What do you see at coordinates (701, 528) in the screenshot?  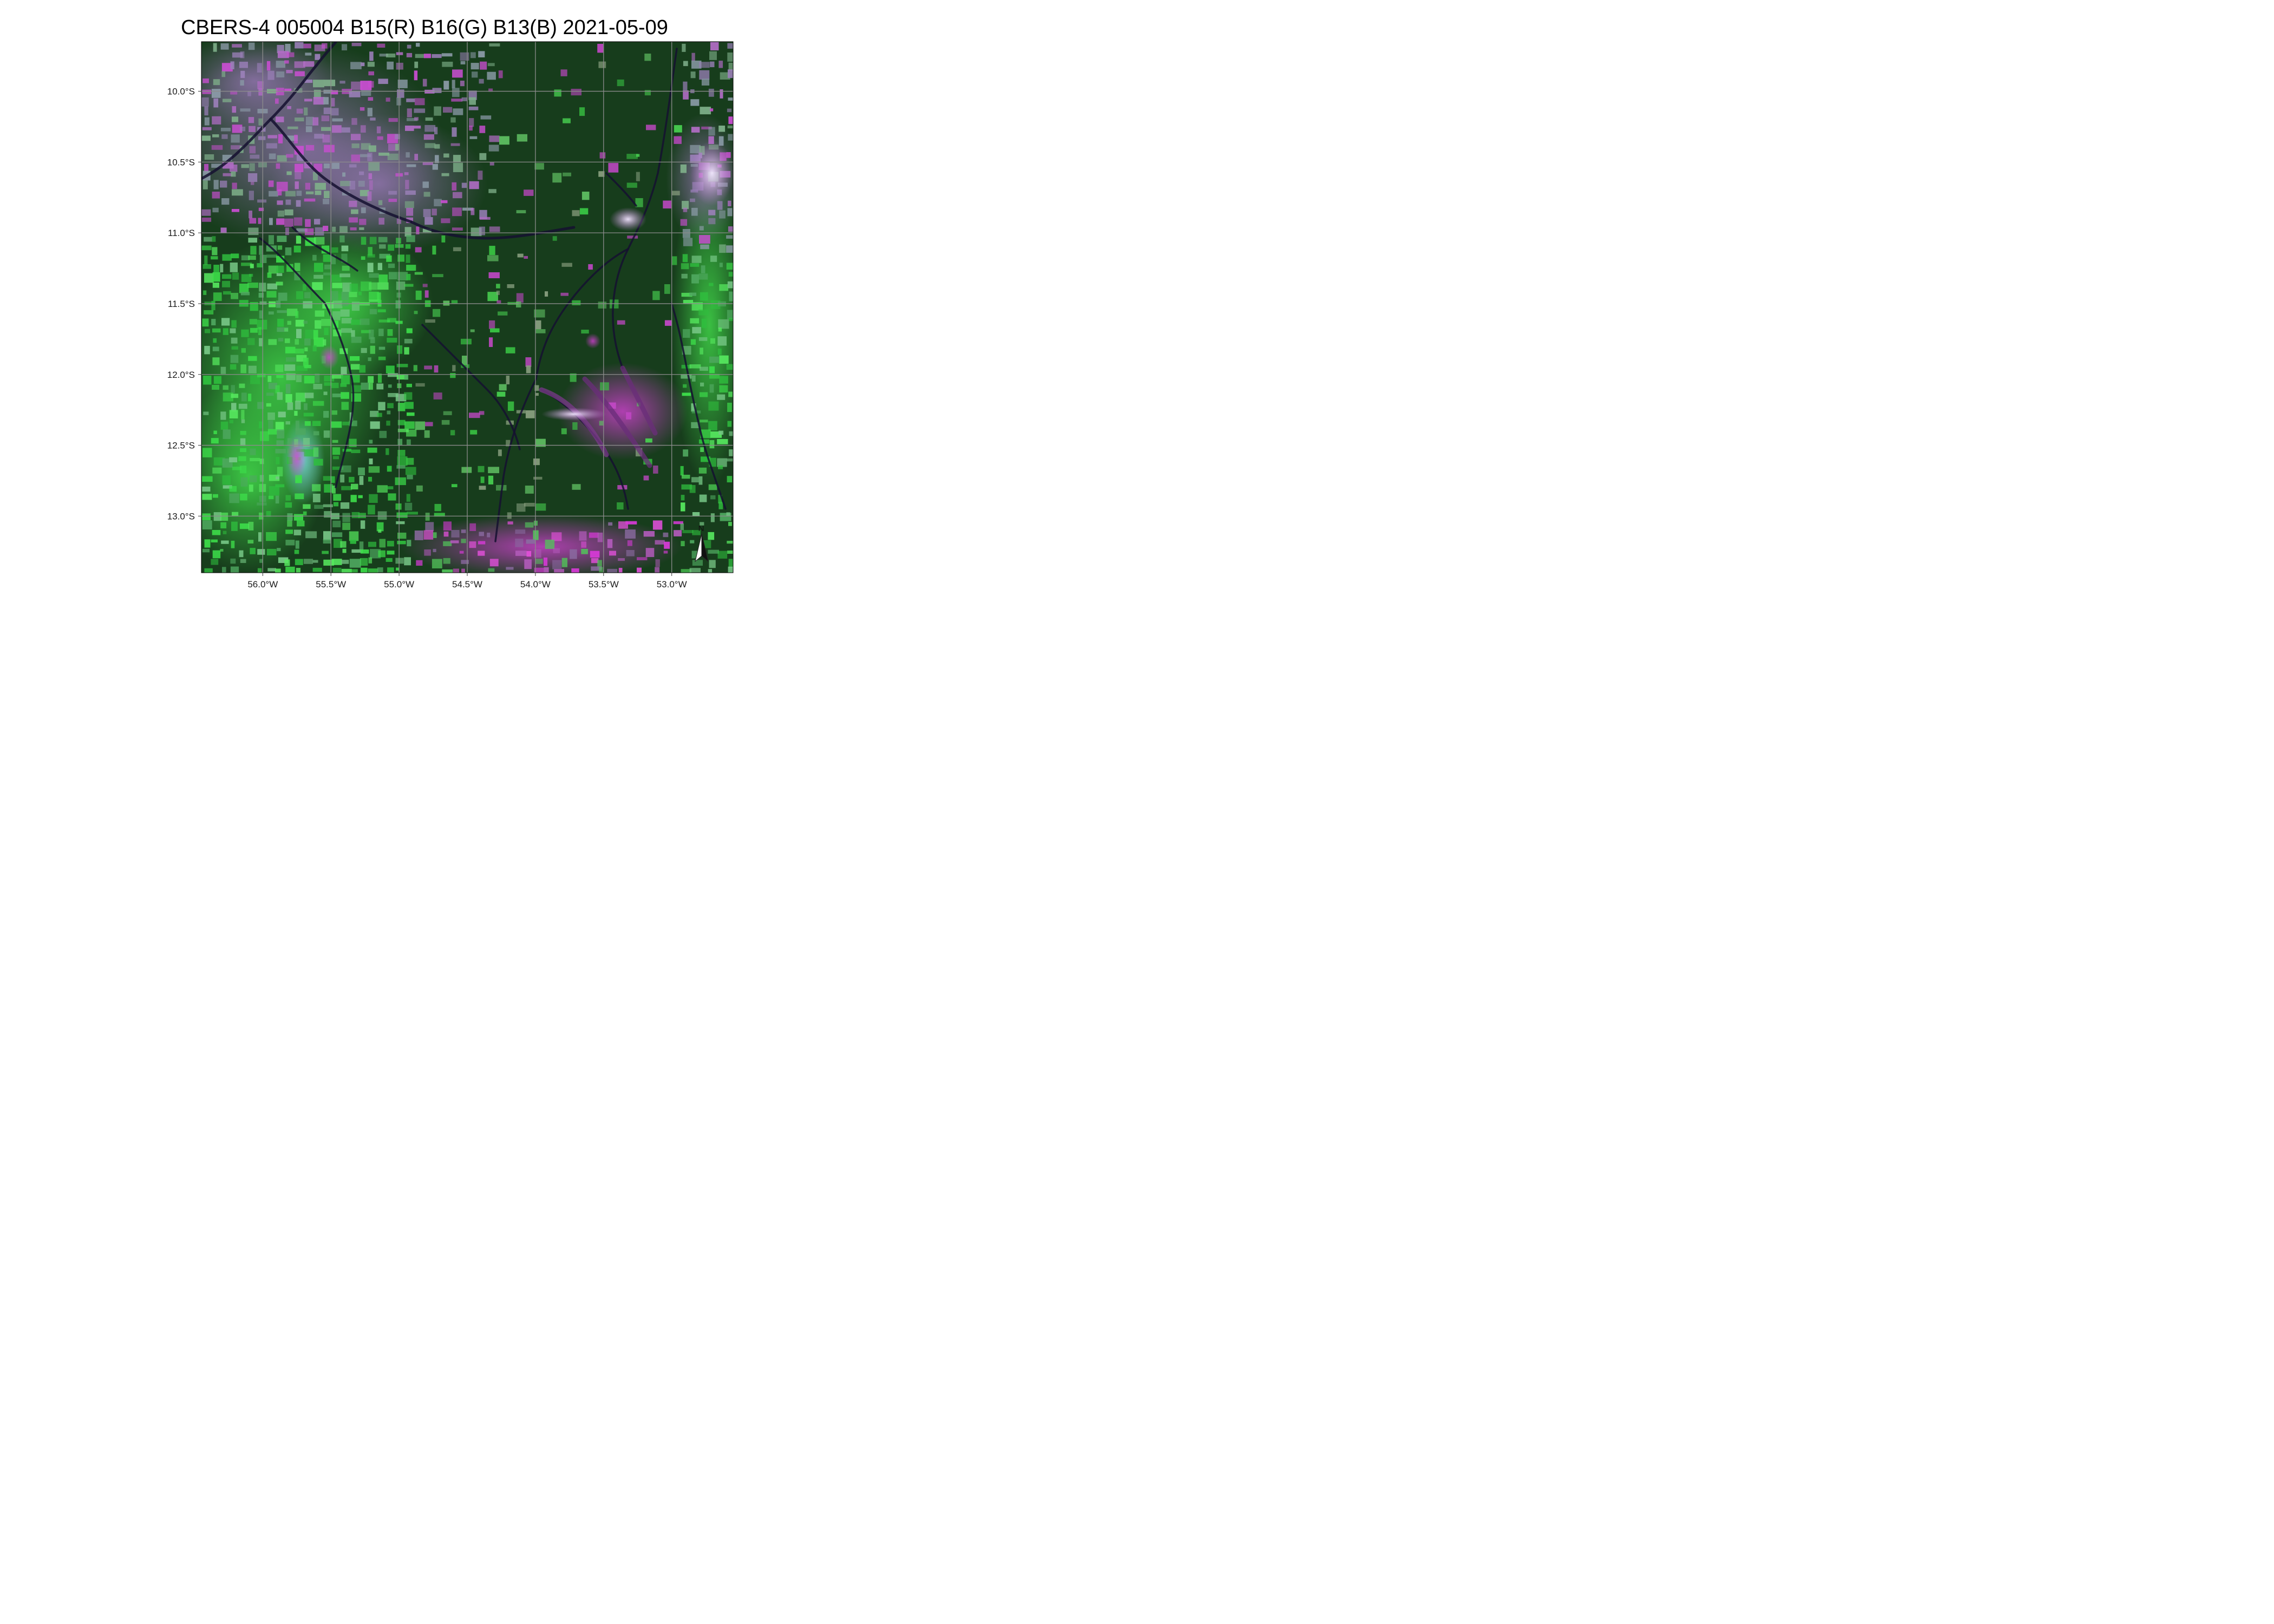 I see `north-arrow-label: N` at bounding box center [701, 528].